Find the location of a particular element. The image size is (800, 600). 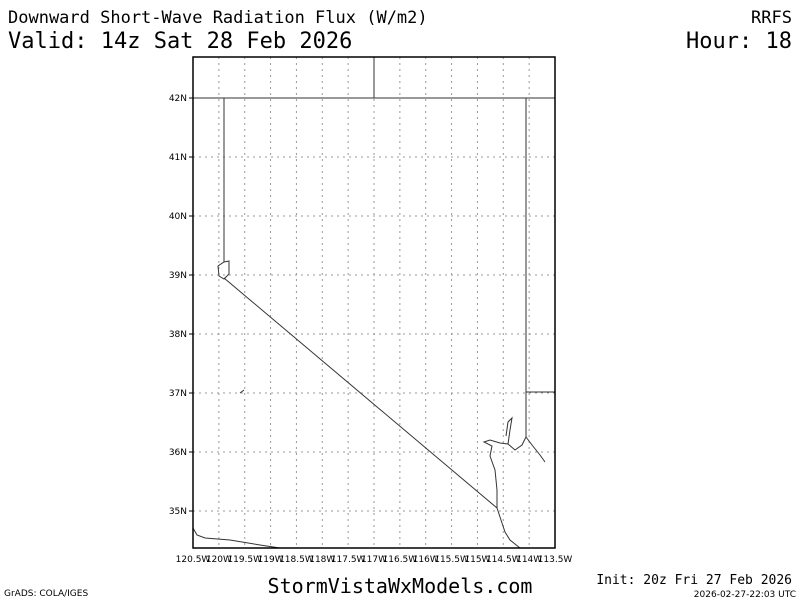

lat-label: 36N is located at coordinates (178, 453).